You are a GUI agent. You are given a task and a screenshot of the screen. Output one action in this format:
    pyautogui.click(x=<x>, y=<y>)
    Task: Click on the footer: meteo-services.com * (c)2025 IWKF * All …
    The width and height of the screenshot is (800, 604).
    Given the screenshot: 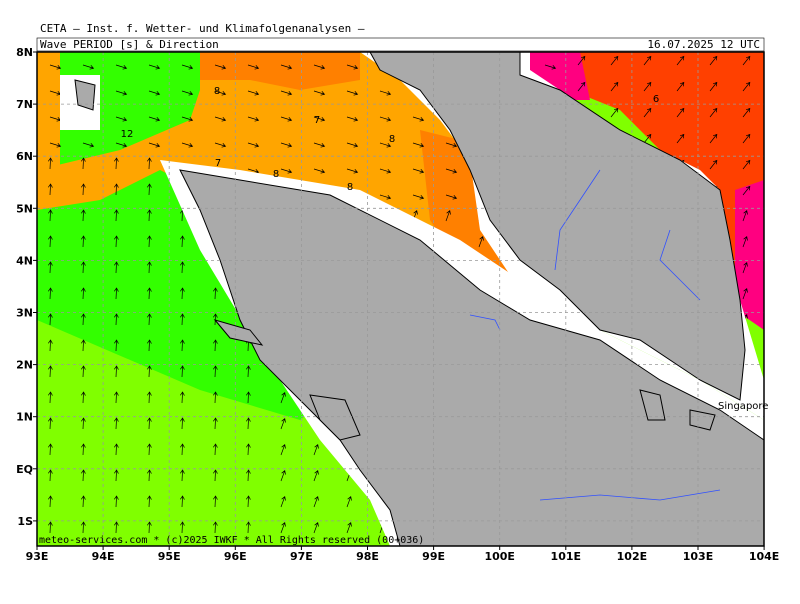 What is the action you would take?
    pyautogui.click(x=231, y=540)
    